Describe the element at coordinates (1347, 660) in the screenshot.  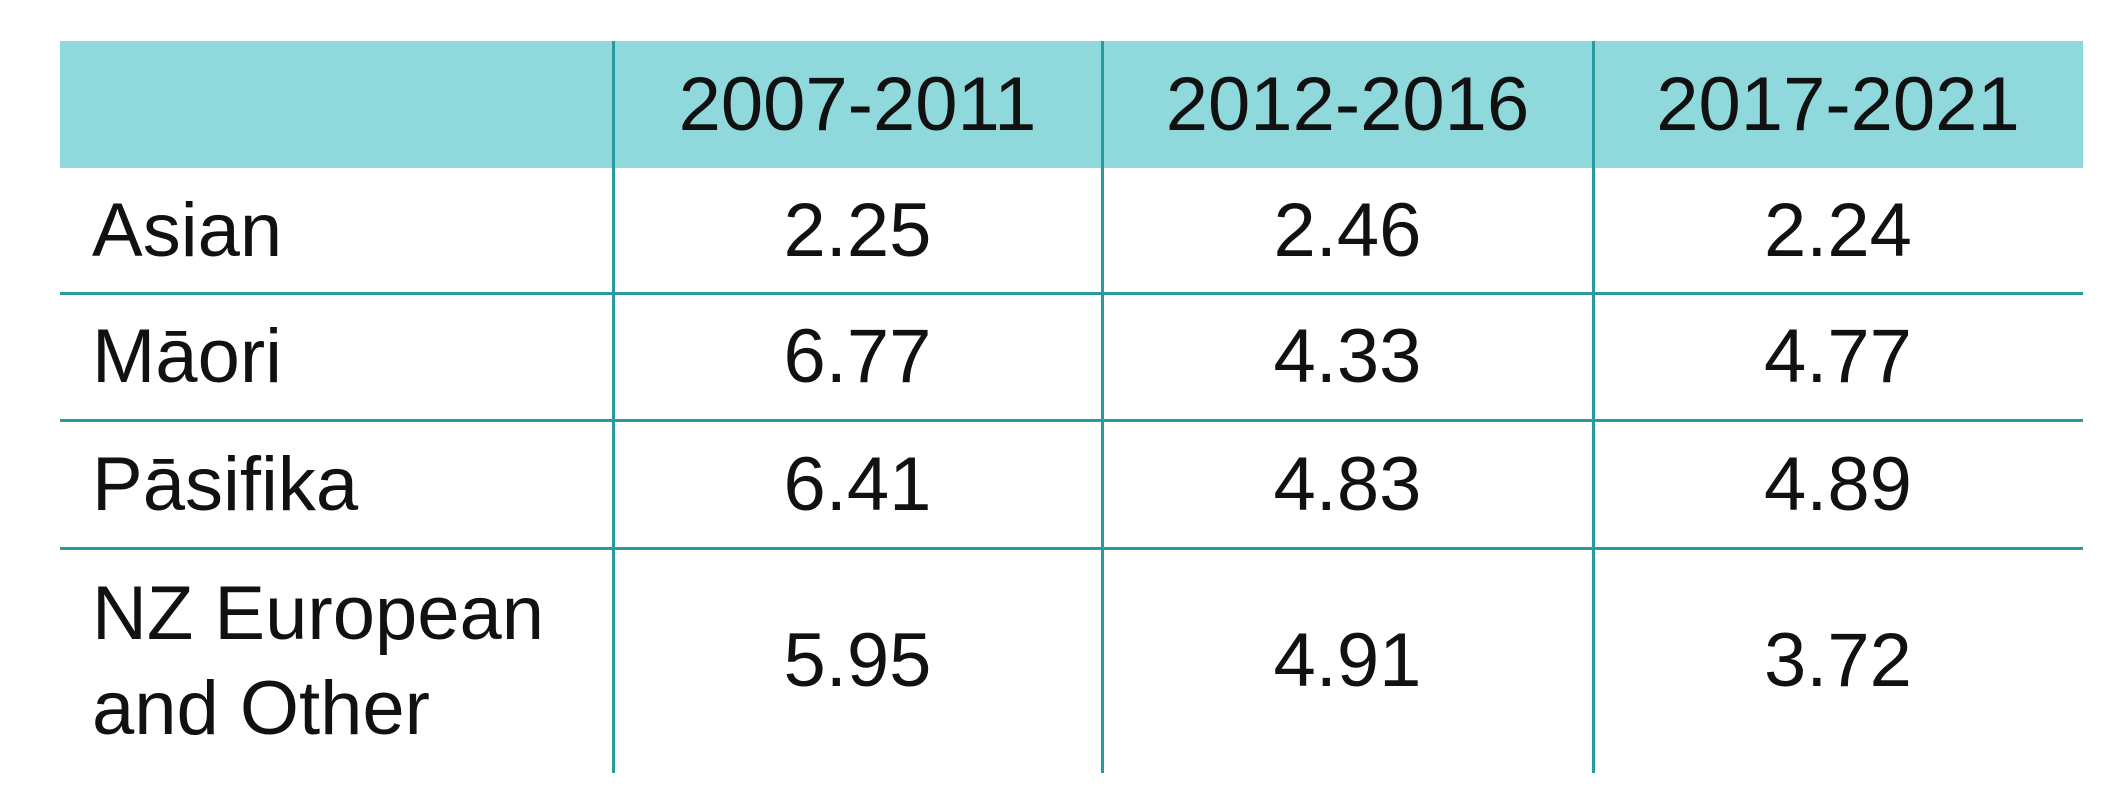
I see `table-cell: 4.91` at that location.